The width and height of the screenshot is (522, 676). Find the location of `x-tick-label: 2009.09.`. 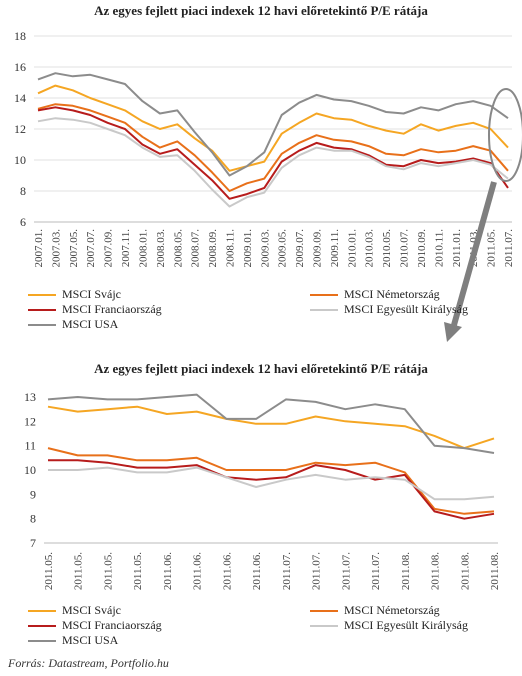

x-tick-label: 2009.09. is located at coordinates (318, 248).